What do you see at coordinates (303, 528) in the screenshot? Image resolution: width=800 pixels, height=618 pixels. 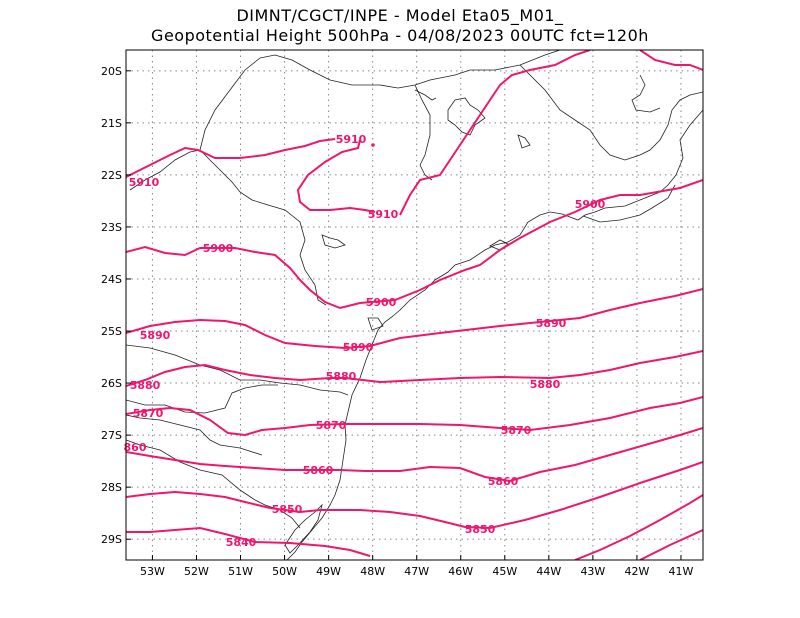 I see `lagoon` at bounding box center [303, 528].